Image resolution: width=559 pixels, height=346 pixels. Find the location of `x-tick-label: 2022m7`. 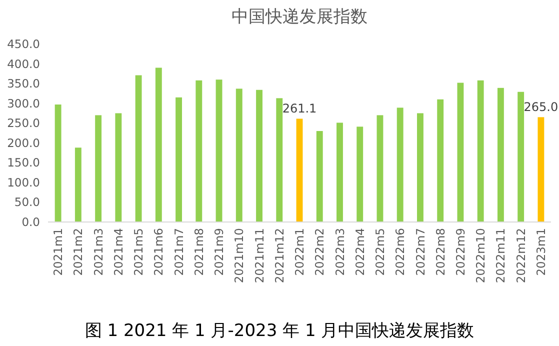

x-tick-label: 2022m7 is located at coordinates (420, 252).